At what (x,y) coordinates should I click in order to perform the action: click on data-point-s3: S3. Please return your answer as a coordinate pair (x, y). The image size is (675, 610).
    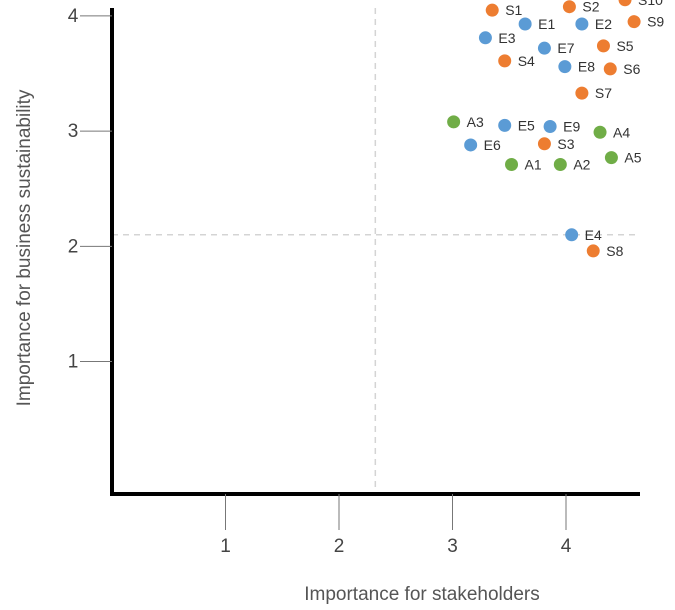
    Looking at the image, I should click on (556, 144).